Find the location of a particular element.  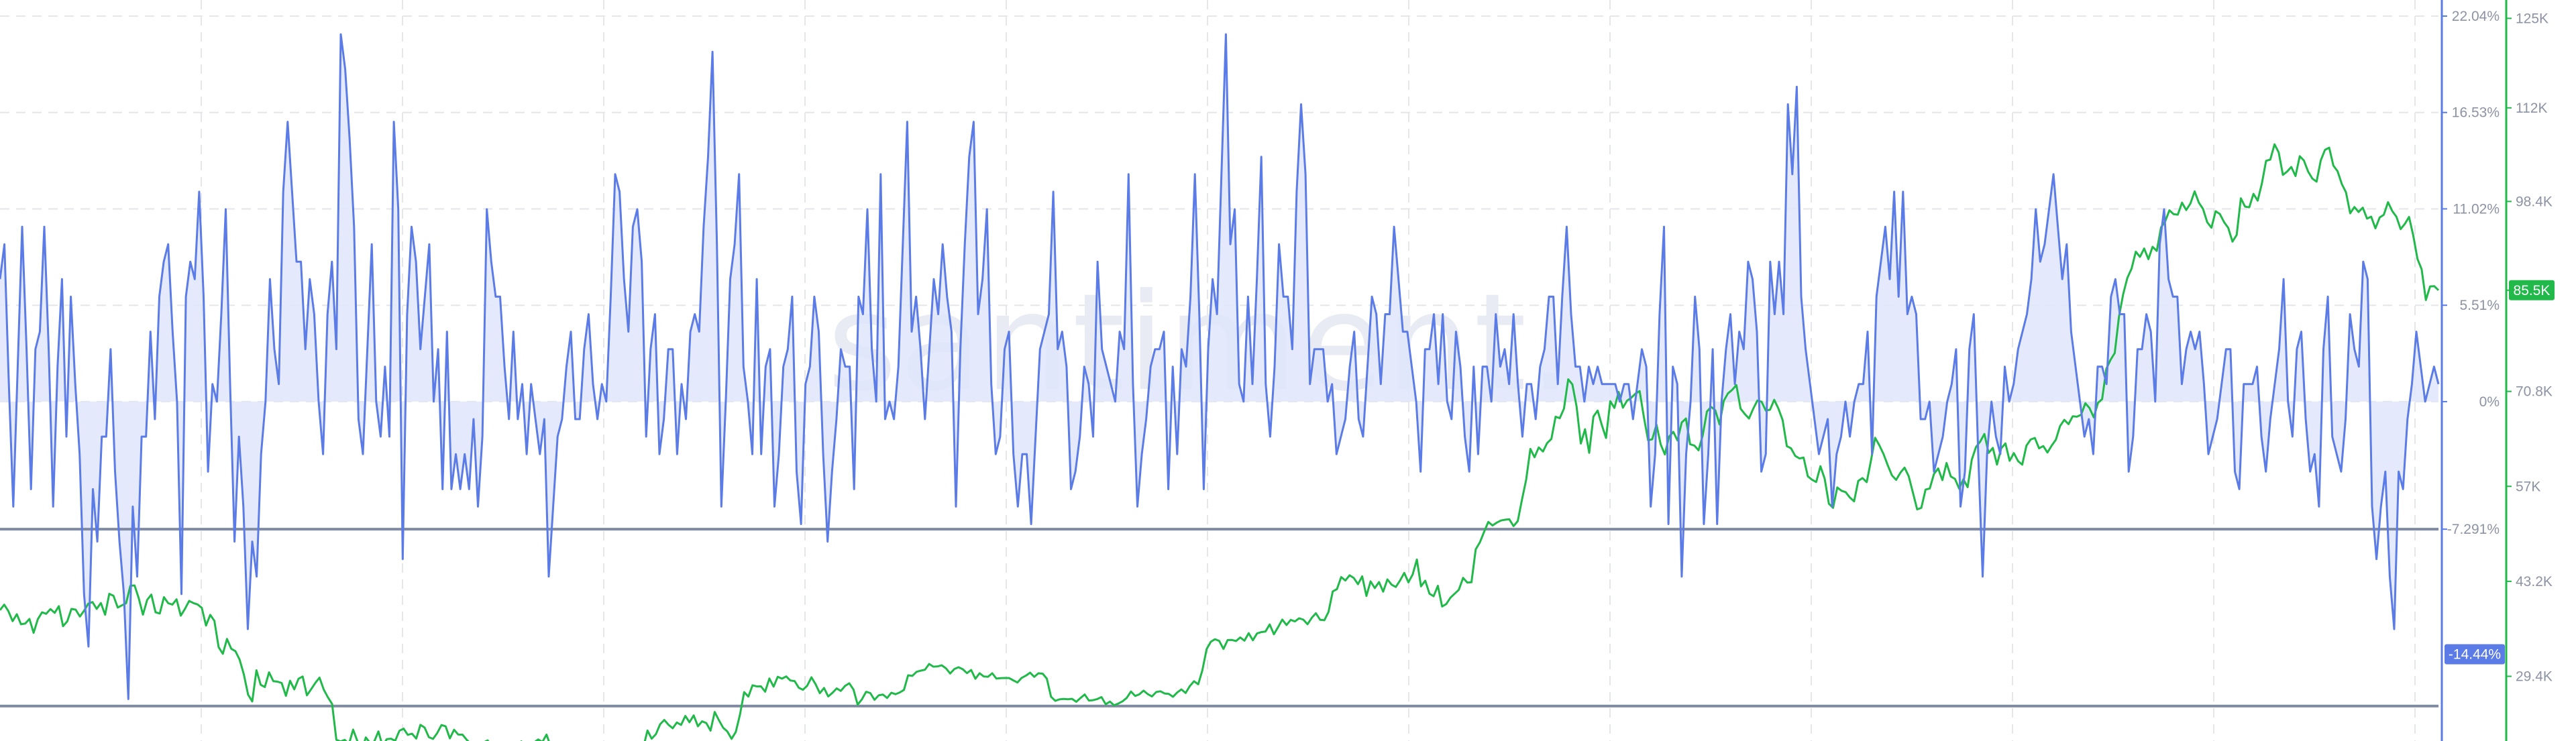

left-axis-ticks: 22.04% 16.53% 11.02% 5.51% 0% -7.291% is located at coordinates (2471, 273).